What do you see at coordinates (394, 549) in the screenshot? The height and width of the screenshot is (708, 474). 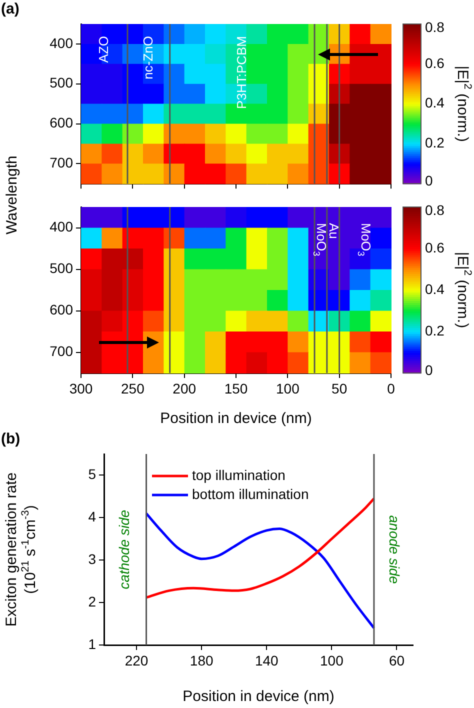 I see `annotation: anode side` at bounding box center [394, 549].